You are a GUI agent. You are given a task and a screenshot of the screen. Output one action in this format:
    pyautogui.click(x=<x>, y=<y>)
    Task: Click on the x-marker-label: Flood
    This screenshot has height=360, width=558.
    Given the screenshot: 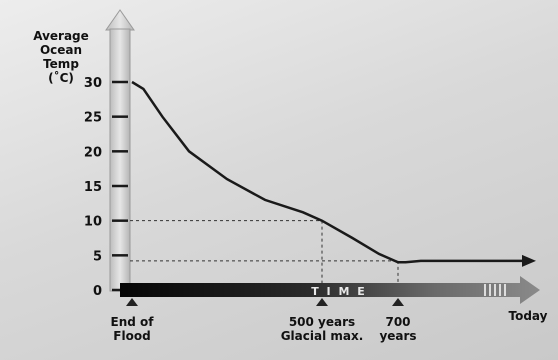 What is the action you would take?
    pyautogui.click(x=131, y=336)
    